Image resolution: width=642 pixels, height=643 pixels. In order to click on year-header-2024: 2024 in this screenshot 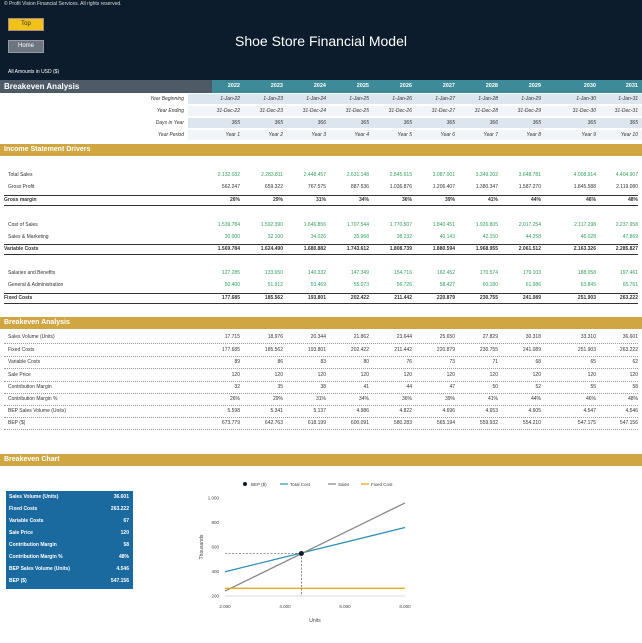, I will do `click(319, 86)`.